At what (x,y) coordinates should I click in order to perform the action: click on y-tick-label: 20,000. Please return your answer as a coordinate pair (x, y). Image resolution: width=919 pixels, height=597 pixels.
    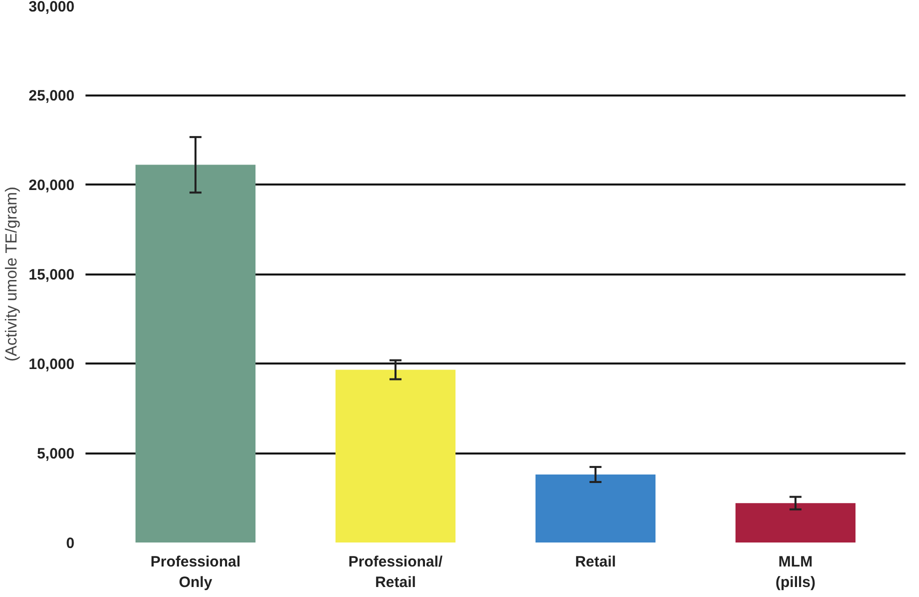
    Looking at the image, I should click on (51, 185).